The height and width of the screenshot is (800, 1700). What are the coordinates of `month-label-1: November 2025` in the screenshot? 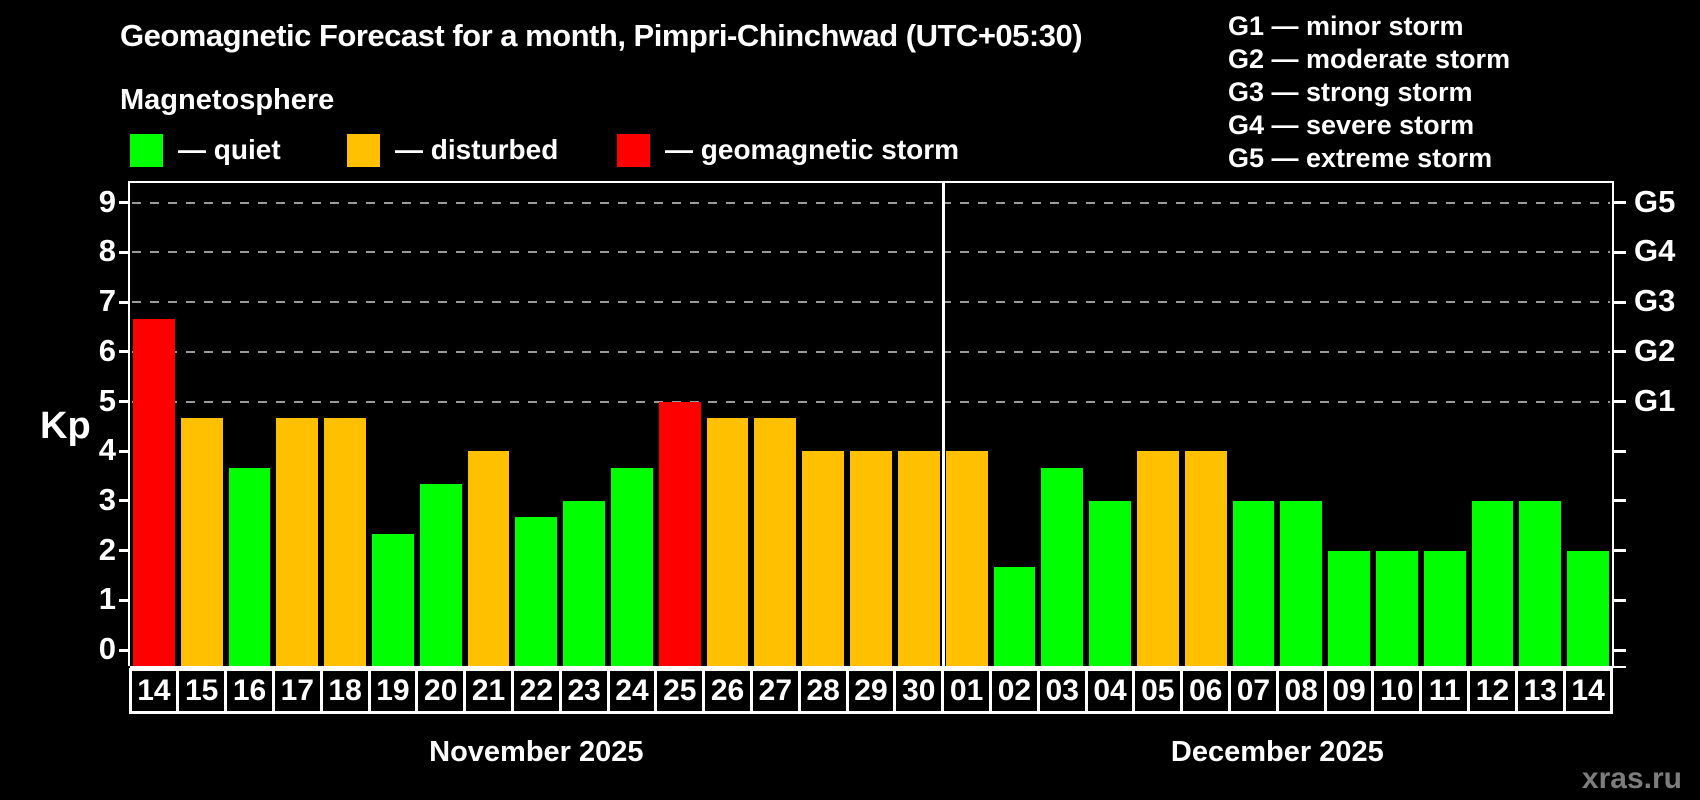 It's located at (536, 752).